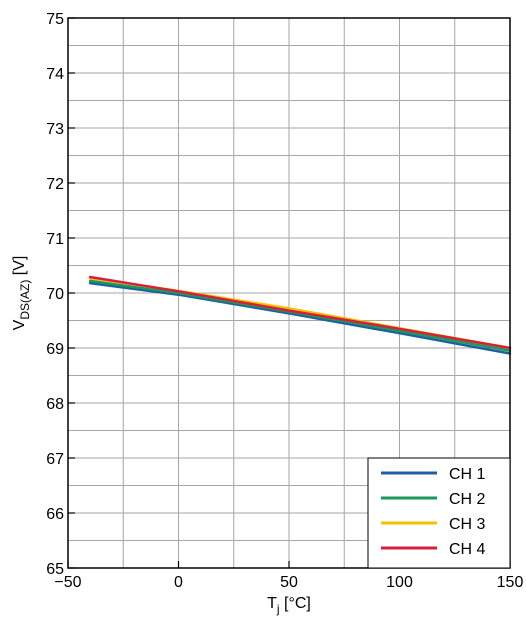 The height and width of the screenshot is (628, 526). Describe the element at coordinates (178, 582) in the screenshot. I see `x-tick-label: 0` at that location.